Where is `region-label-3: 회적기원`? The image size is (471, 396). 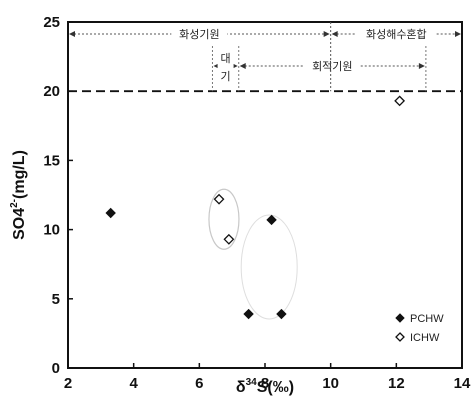 region-label-3: 회적기원 is located at coordinates (332, 66).